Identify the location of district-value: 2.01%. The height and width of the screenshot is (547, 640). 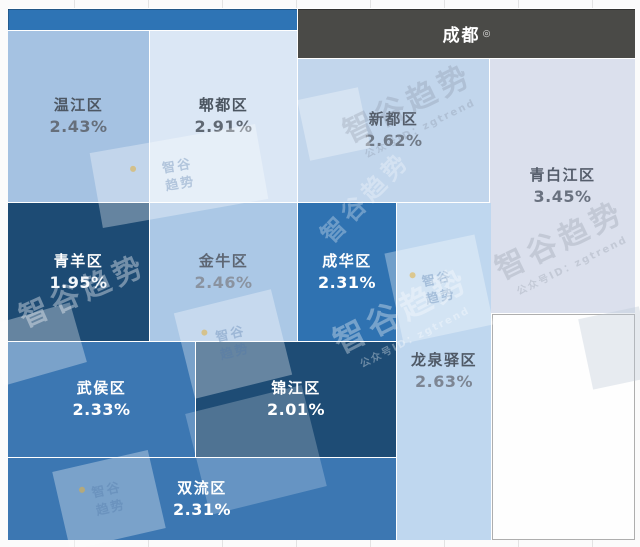
(295, 410).